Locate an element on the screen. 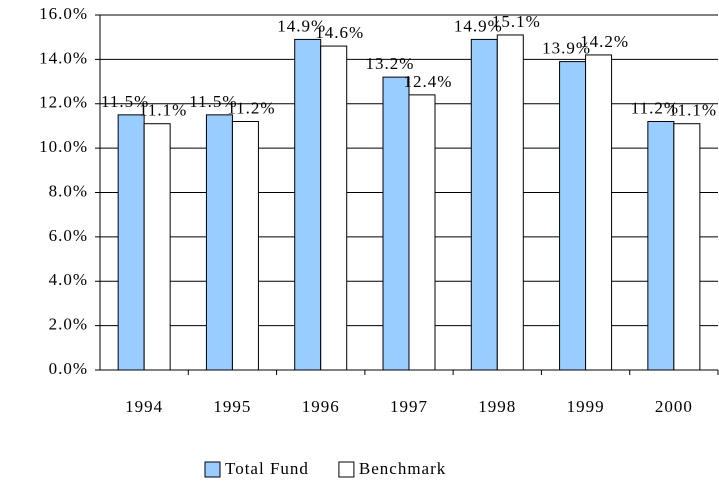 Image resolution: width=719 pixels, height=484 pixels. value-label: 14.6% is located at coordinates (339, 32).